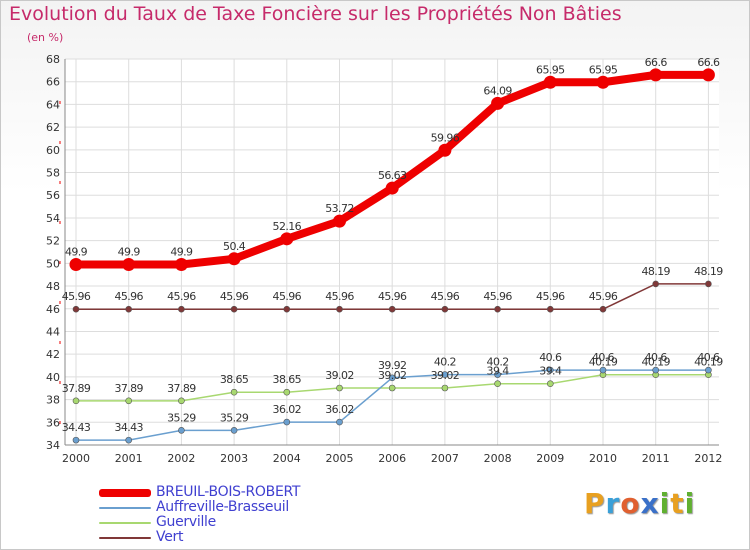 This screenshot has height=550, width=750. What do you see at coordinates (129, 458) in the screenshot?
I see `x-tick-label: 2001` at bounding box center [129, 458].